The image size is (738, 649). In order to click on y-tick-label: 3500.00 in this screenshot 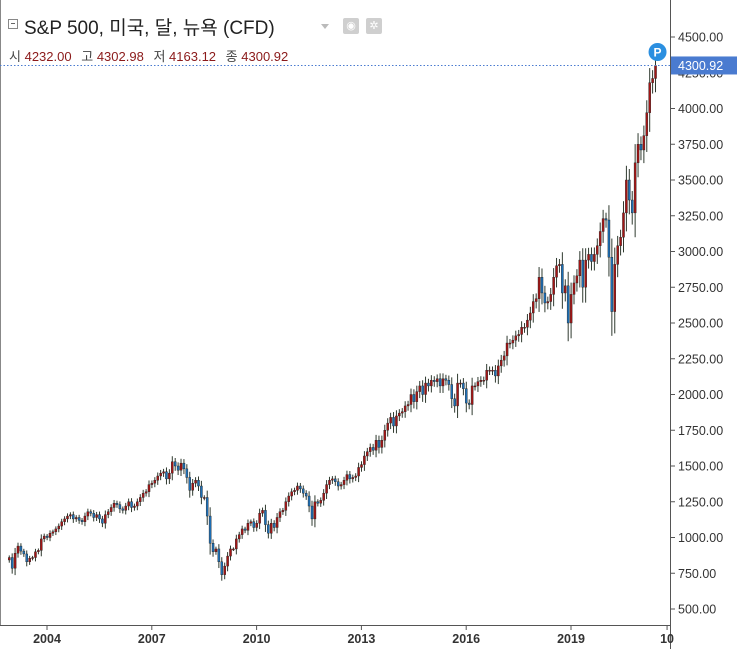, I will do `click(700, 181)`.